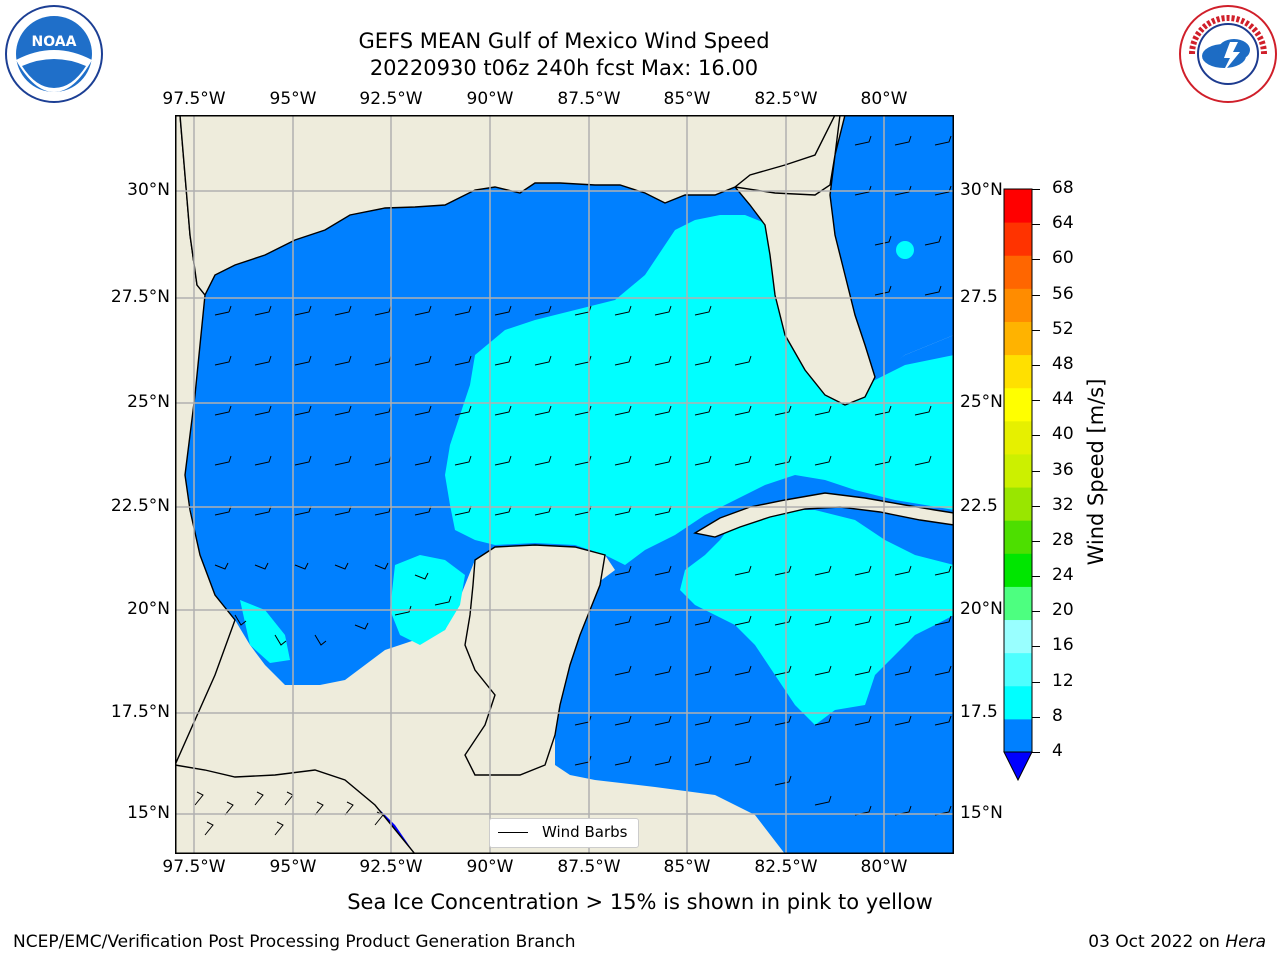 The image size is (1280, 960). Describe the element at coordinates (1063, 363) in the screenshot. I see `colorbar-tick-label: 48` at that location.